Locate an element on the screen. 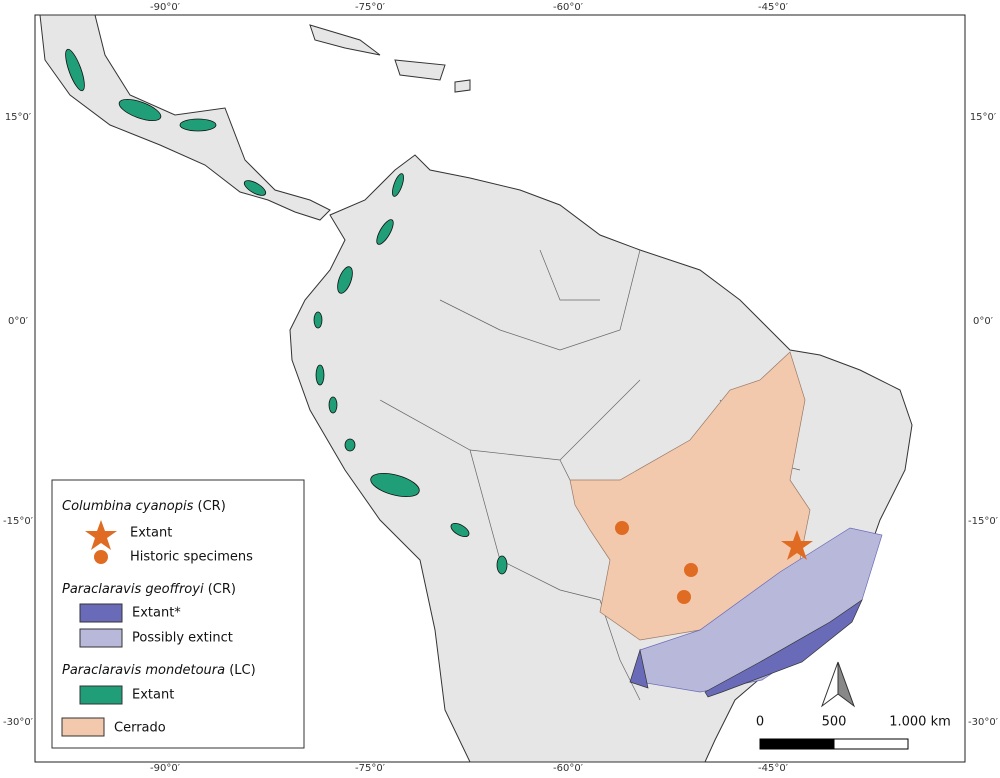 This screenshot has width=1000, height=778. legend-star is located at coordinates (101, 535).